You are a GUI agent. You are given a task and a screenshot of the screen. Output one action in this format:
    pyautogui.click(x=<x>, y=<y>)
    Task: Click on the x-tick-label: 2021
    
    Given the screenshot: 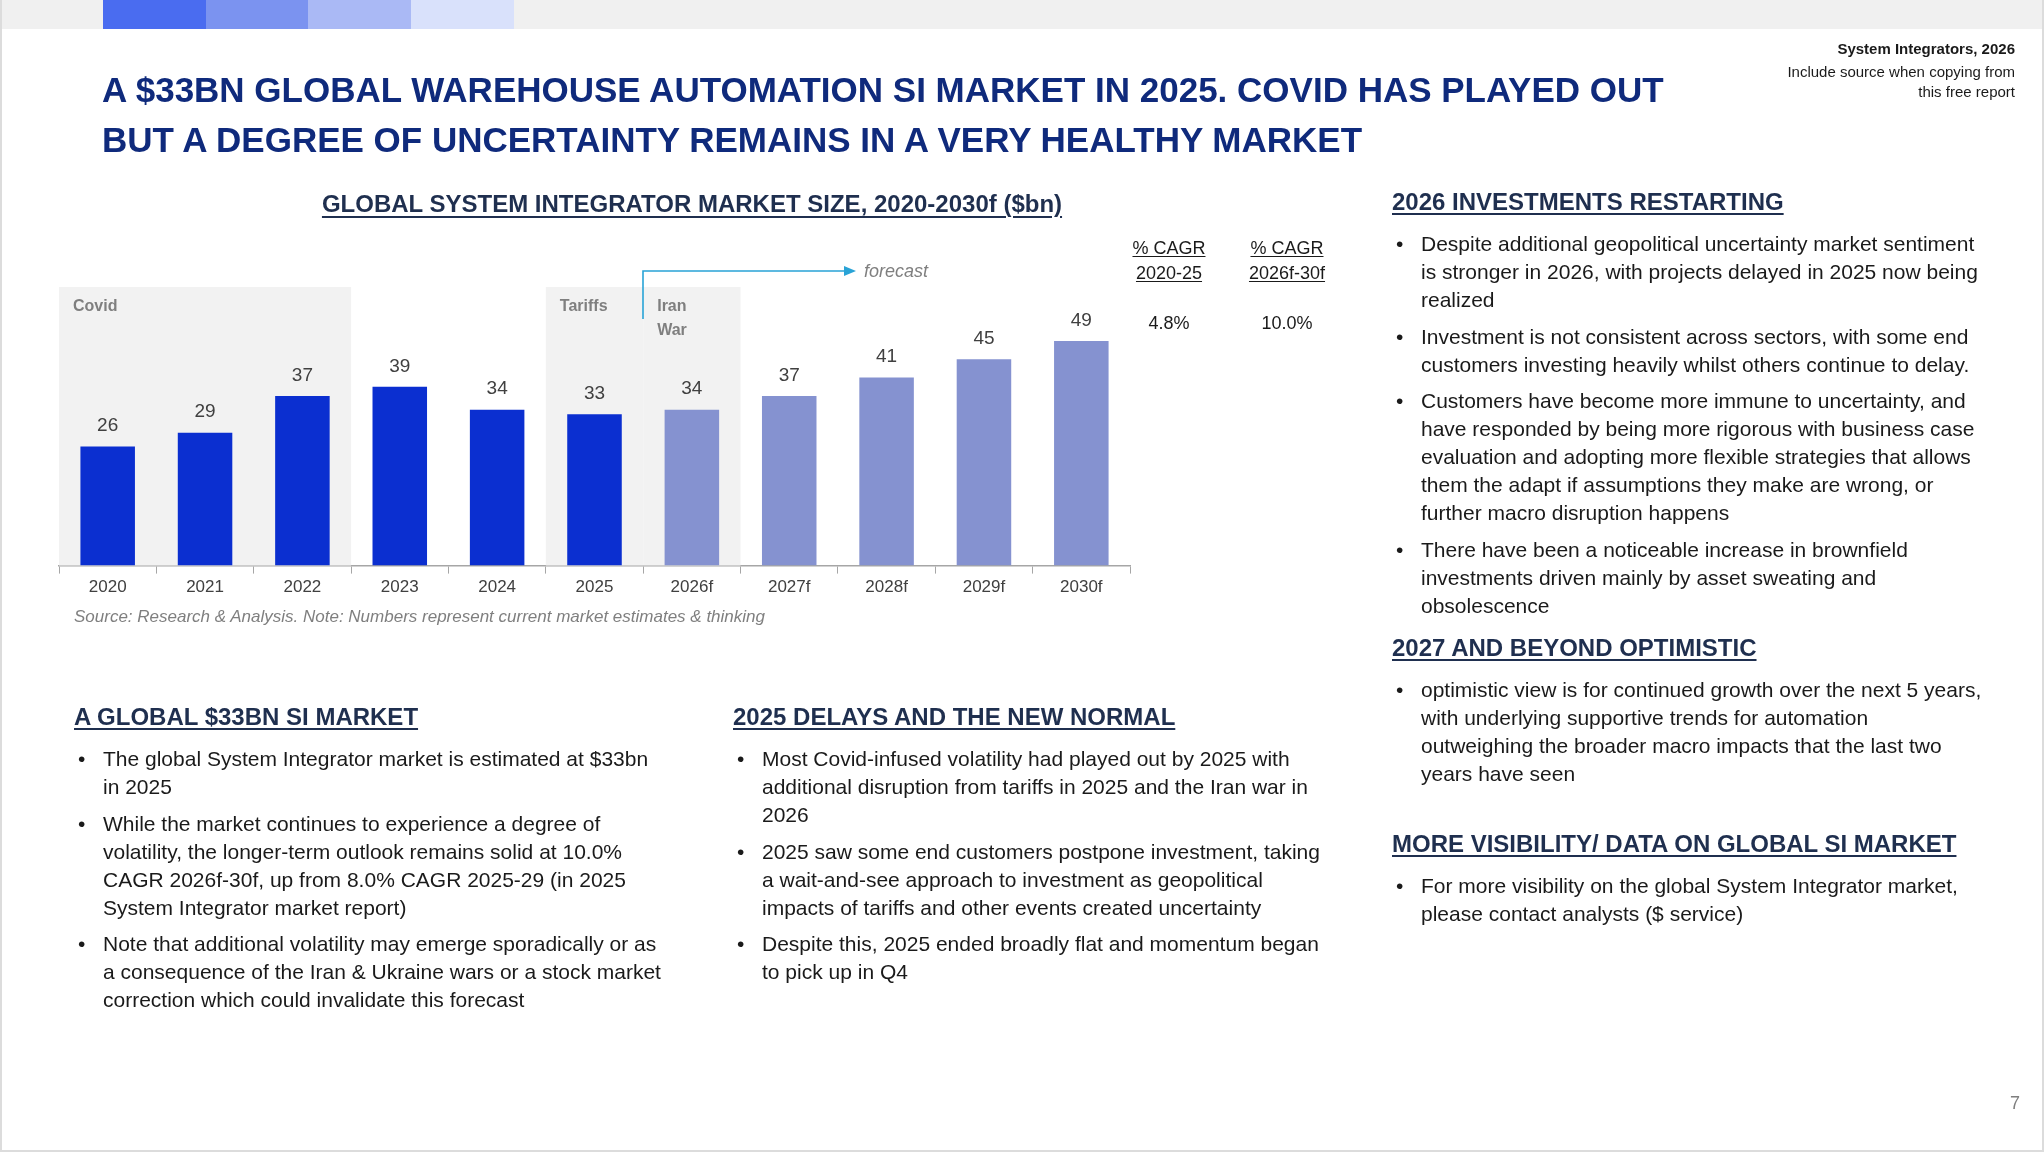 What is the action you would take?
    pyautogui.click(x=205, y=587)
    